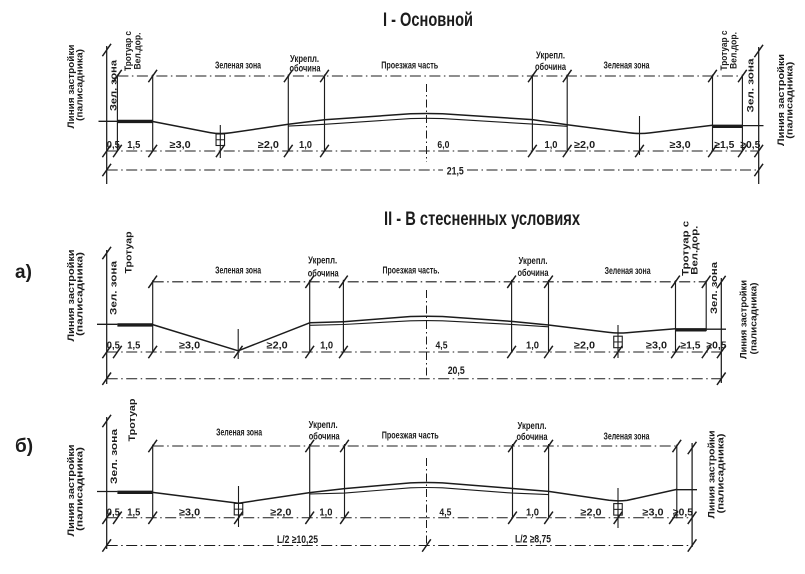 This screenshot has width=805, height=574. What do you see at coordinates (443, 145) in the screenshot?
I see `svg-text: 6,0` at bounding box center [443, 145].